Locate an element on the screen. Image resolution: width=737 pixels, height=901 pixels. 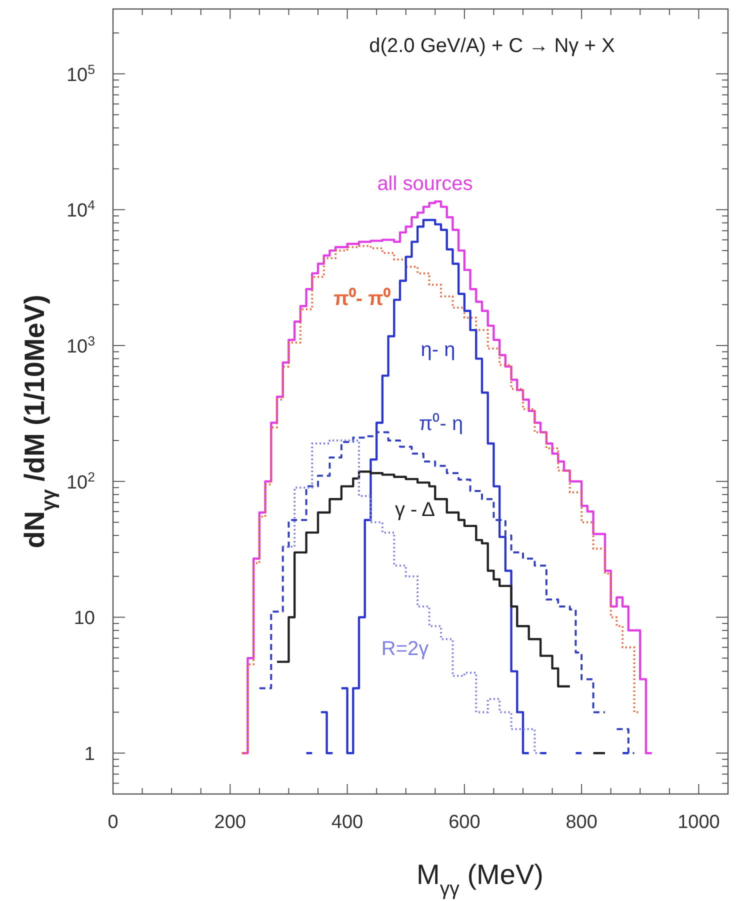
series-label: η- η is located at coordinates (438, 350).